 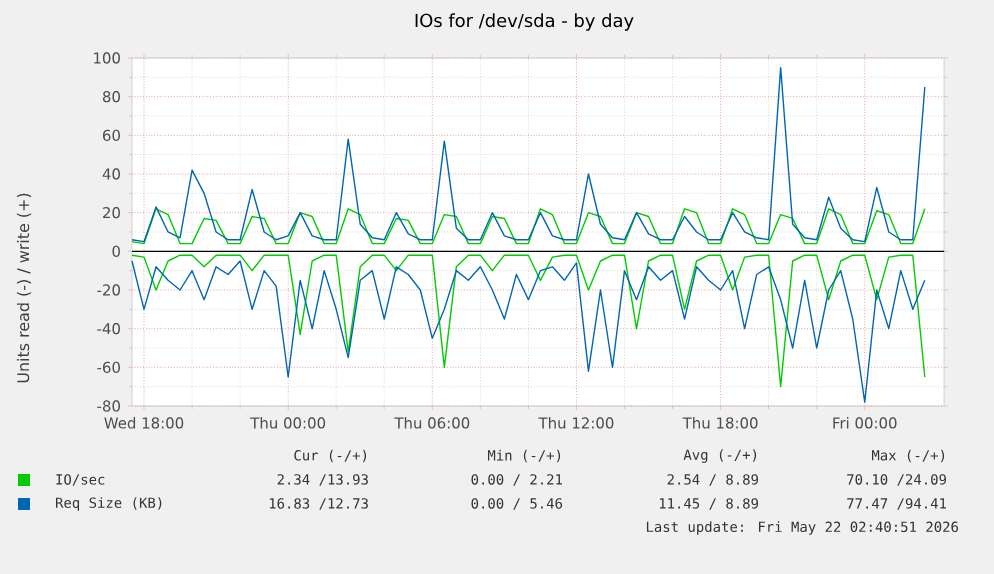 What do you see at coordinates (528, 226) in the screenshot?
I see `line-series` at bounding box center [528, 226].